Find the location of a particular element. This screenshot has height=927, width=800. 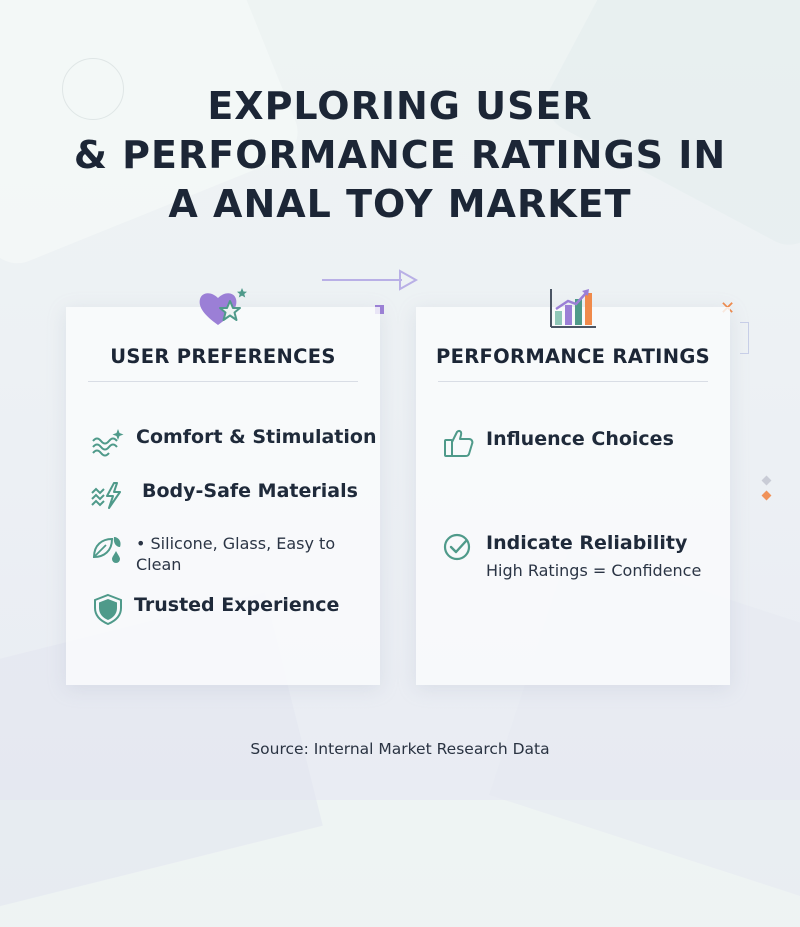

decorative-ring is located at coordinates (93, 89).